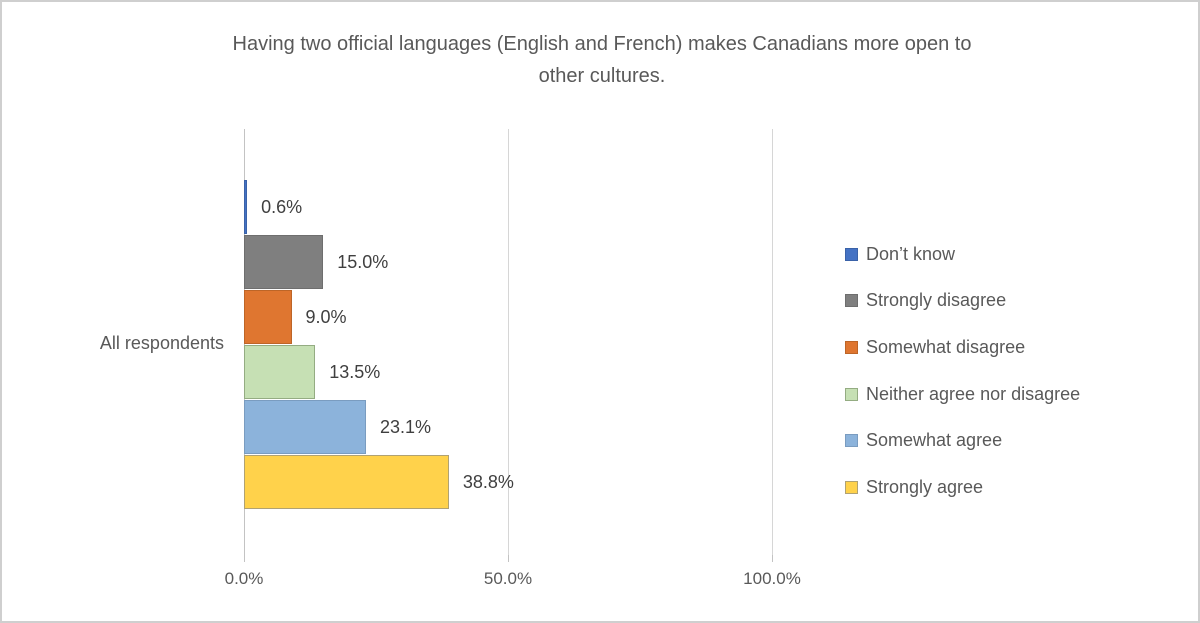  What do you see at coordinates (602, 76) in the screenshot?
I see `chart-title-line-2: other cultures.` at bounding box center [602, 76].